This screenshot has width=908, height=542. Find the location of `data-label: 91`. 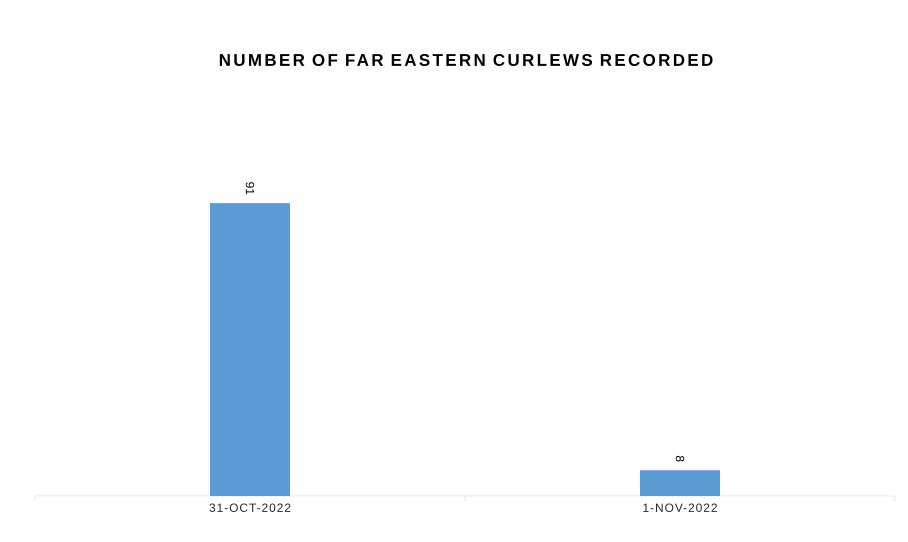

data-label: 91 is located at coordinates (250, 188).